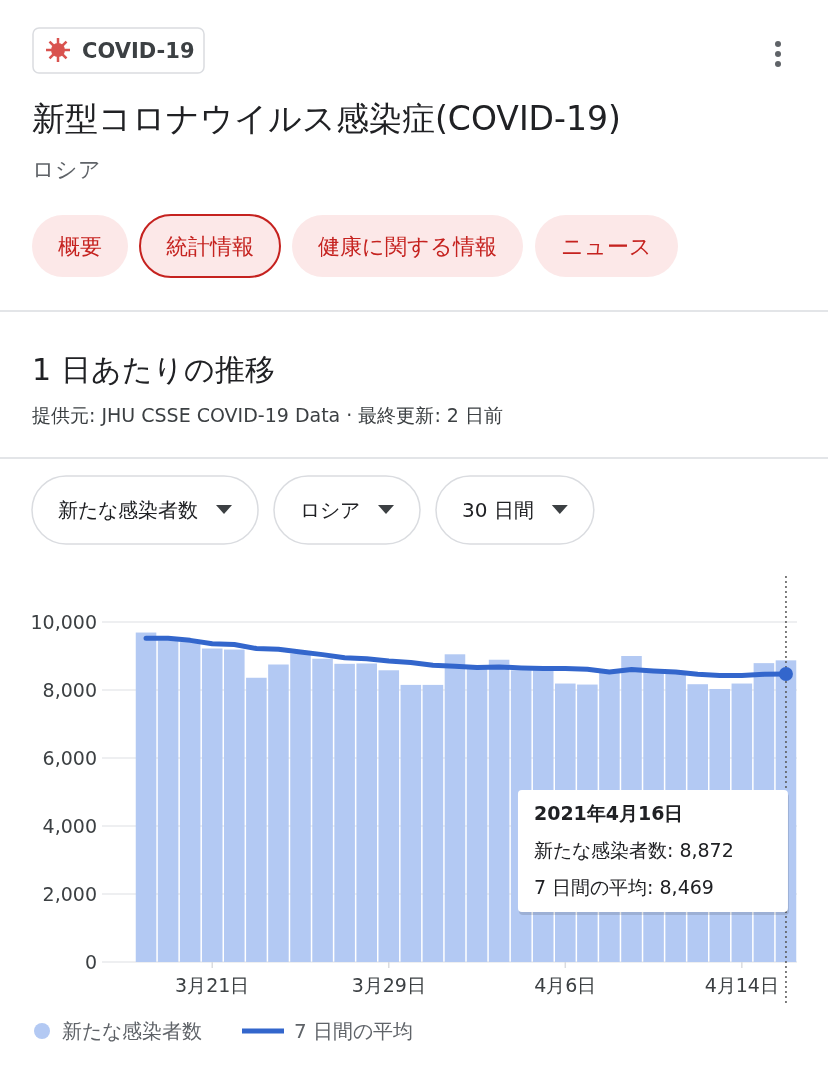  I want to click on y-tick-label: 2,000, so click(69, 894).